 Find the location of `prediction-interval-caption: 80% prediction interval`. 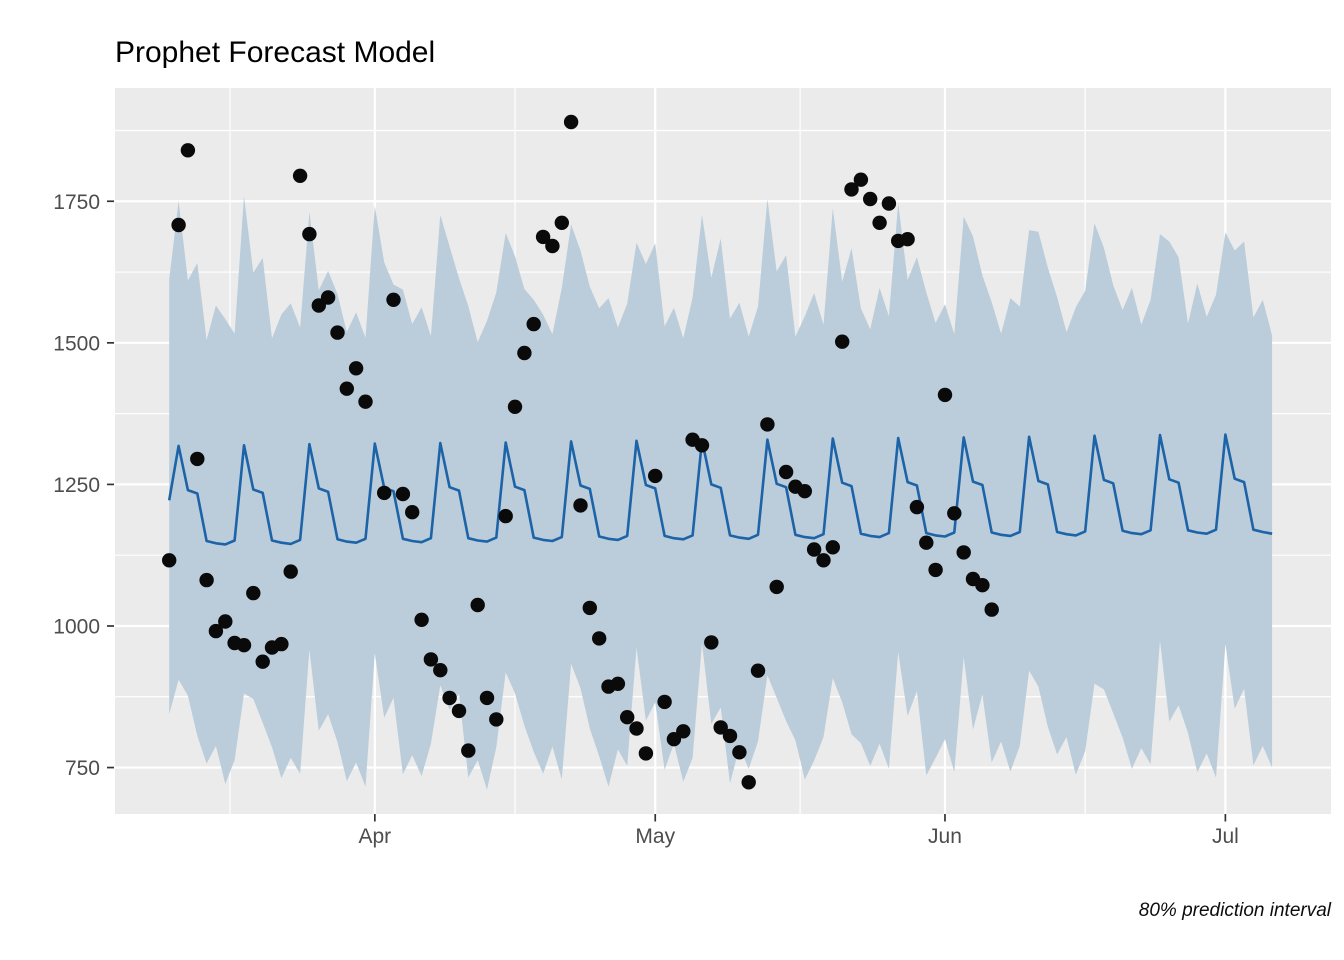

prediction-interval-caption: 80% prediction interval is located at coordinates (1234, 910).